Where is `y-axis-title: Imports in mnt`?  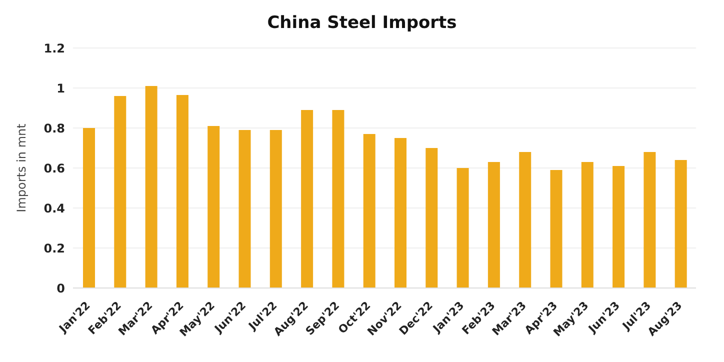 y-axis-title: Imports in mnt is located at coordinates (21, 167).